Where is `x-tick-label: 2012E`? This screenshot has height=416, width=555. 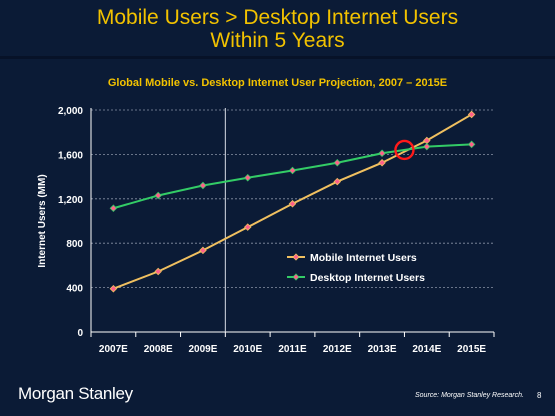
x-tick-label: 2012E is located at coordinates (337, 349).